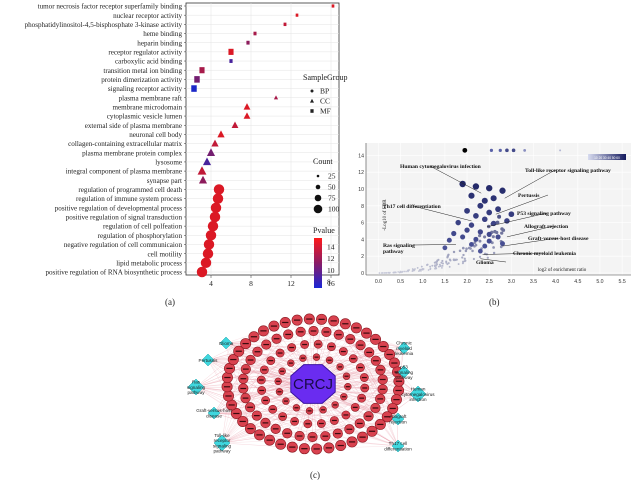 This screenshot has width=631, height=482. Describe the element at coordinates (129, 199) in the screenshot. I see `category-label: regulation of immune system process` at that location.